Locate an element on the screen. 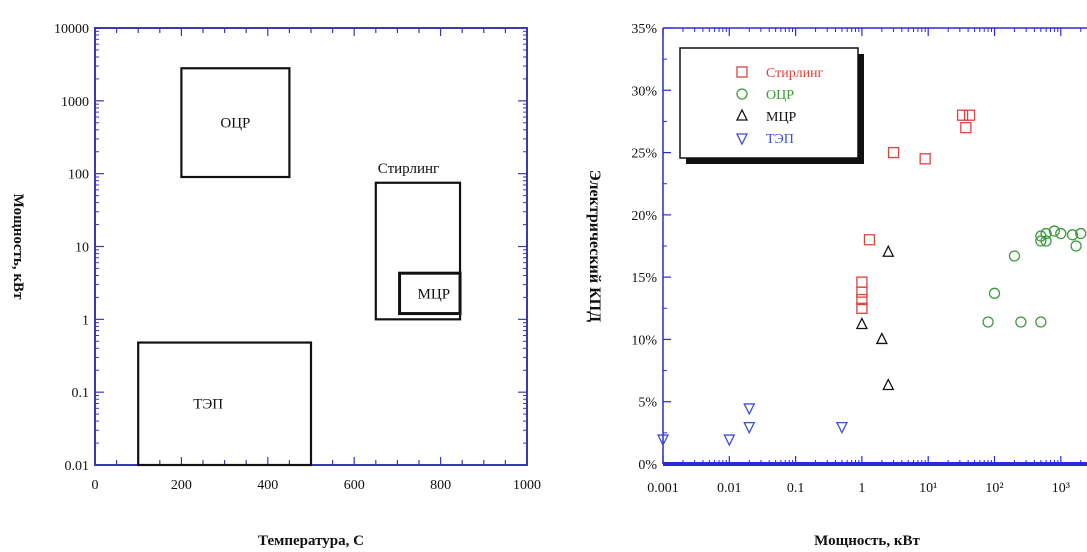 The height and width of the screenshot is (552, 1087). y-tick-label: 0% is located at coordinates (647, 465).